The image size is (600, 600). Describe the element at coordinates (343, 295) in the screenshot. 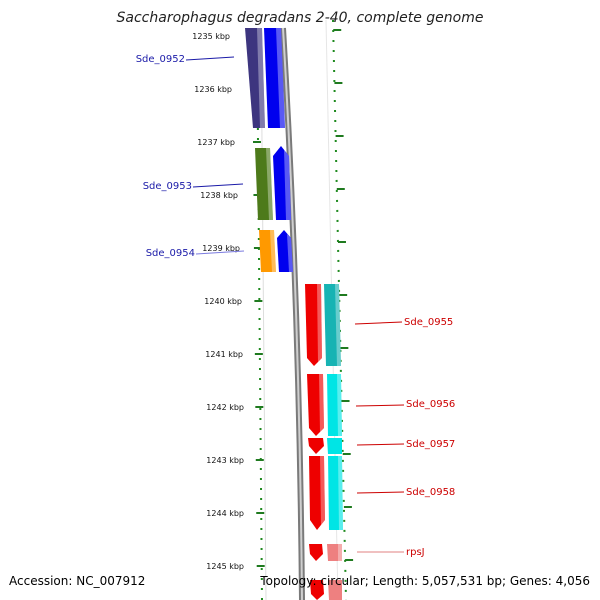

I see `right-ticks` at that location.